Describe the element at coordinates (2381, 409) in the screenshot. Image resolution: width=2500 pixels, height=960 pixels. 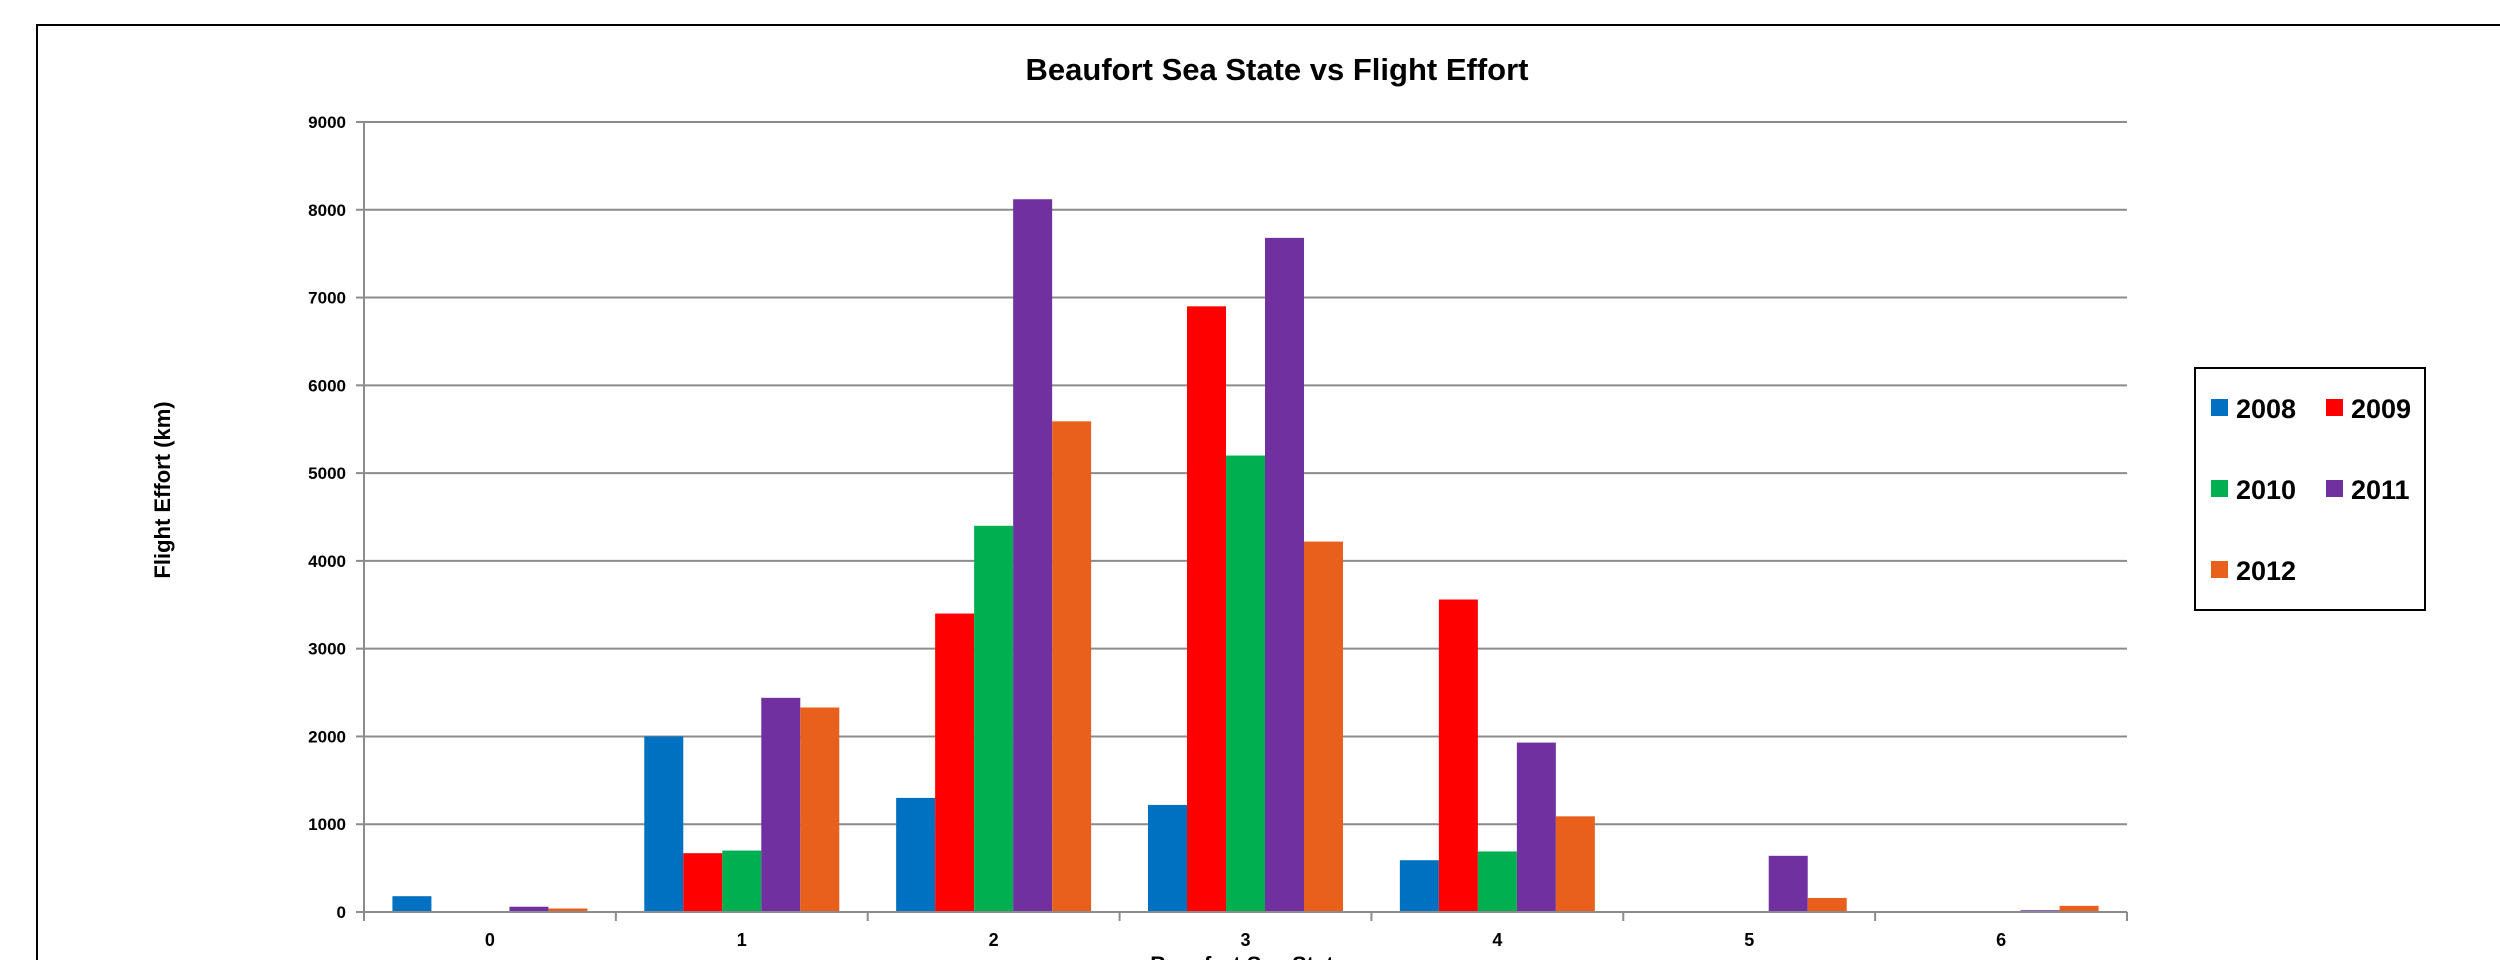
I see `legend-label: 2009` at that location.